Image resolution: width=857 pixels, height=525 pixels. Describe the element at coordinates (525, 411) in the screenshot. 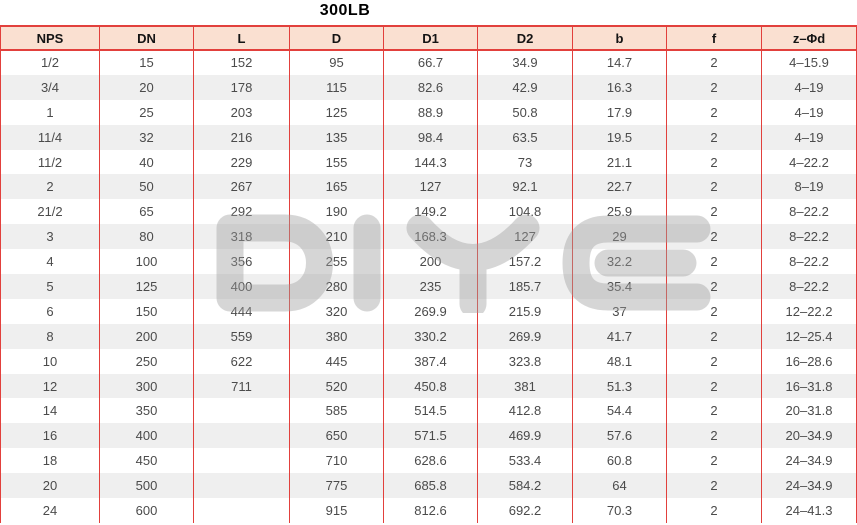

I see `table-cell: 412.8` at that location.